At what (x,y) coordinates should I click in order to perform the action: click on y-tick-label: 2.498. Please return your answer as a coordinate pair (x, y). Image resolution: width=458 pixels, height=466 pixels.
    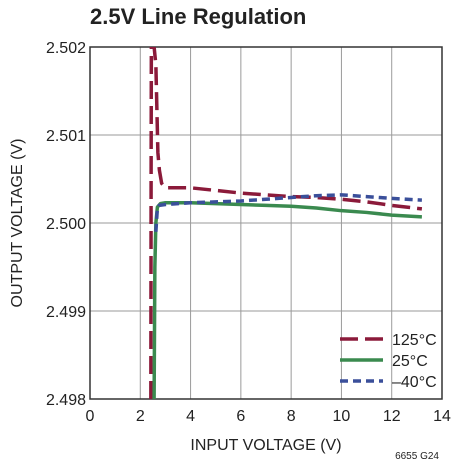
    Looking at the image, I should click on (66, 400).